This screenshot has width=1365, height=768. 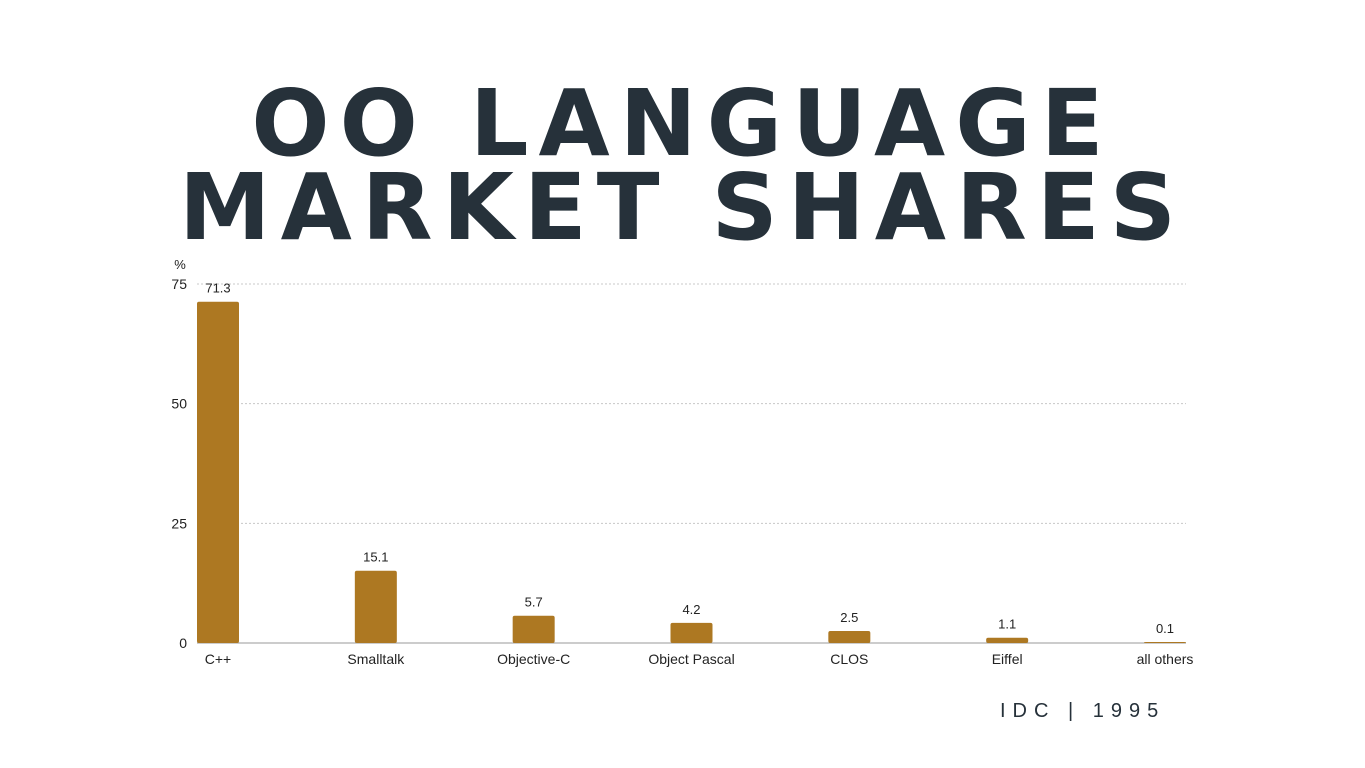 I want to click on x-tick-label: C++, so click(x=218, y=659).